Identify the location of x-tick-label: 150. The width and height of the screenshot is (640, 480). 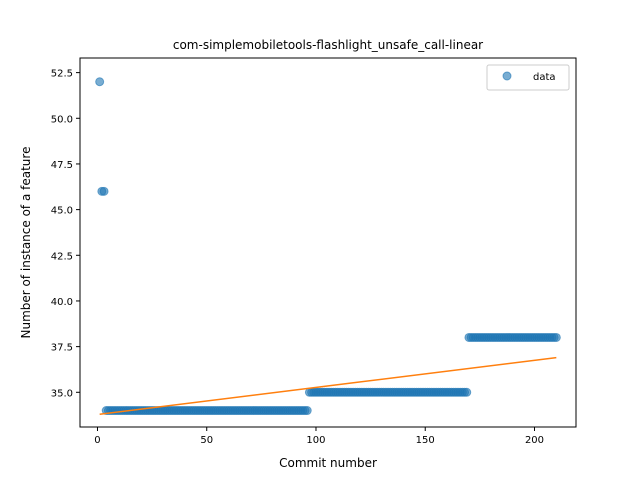
(425, 440).